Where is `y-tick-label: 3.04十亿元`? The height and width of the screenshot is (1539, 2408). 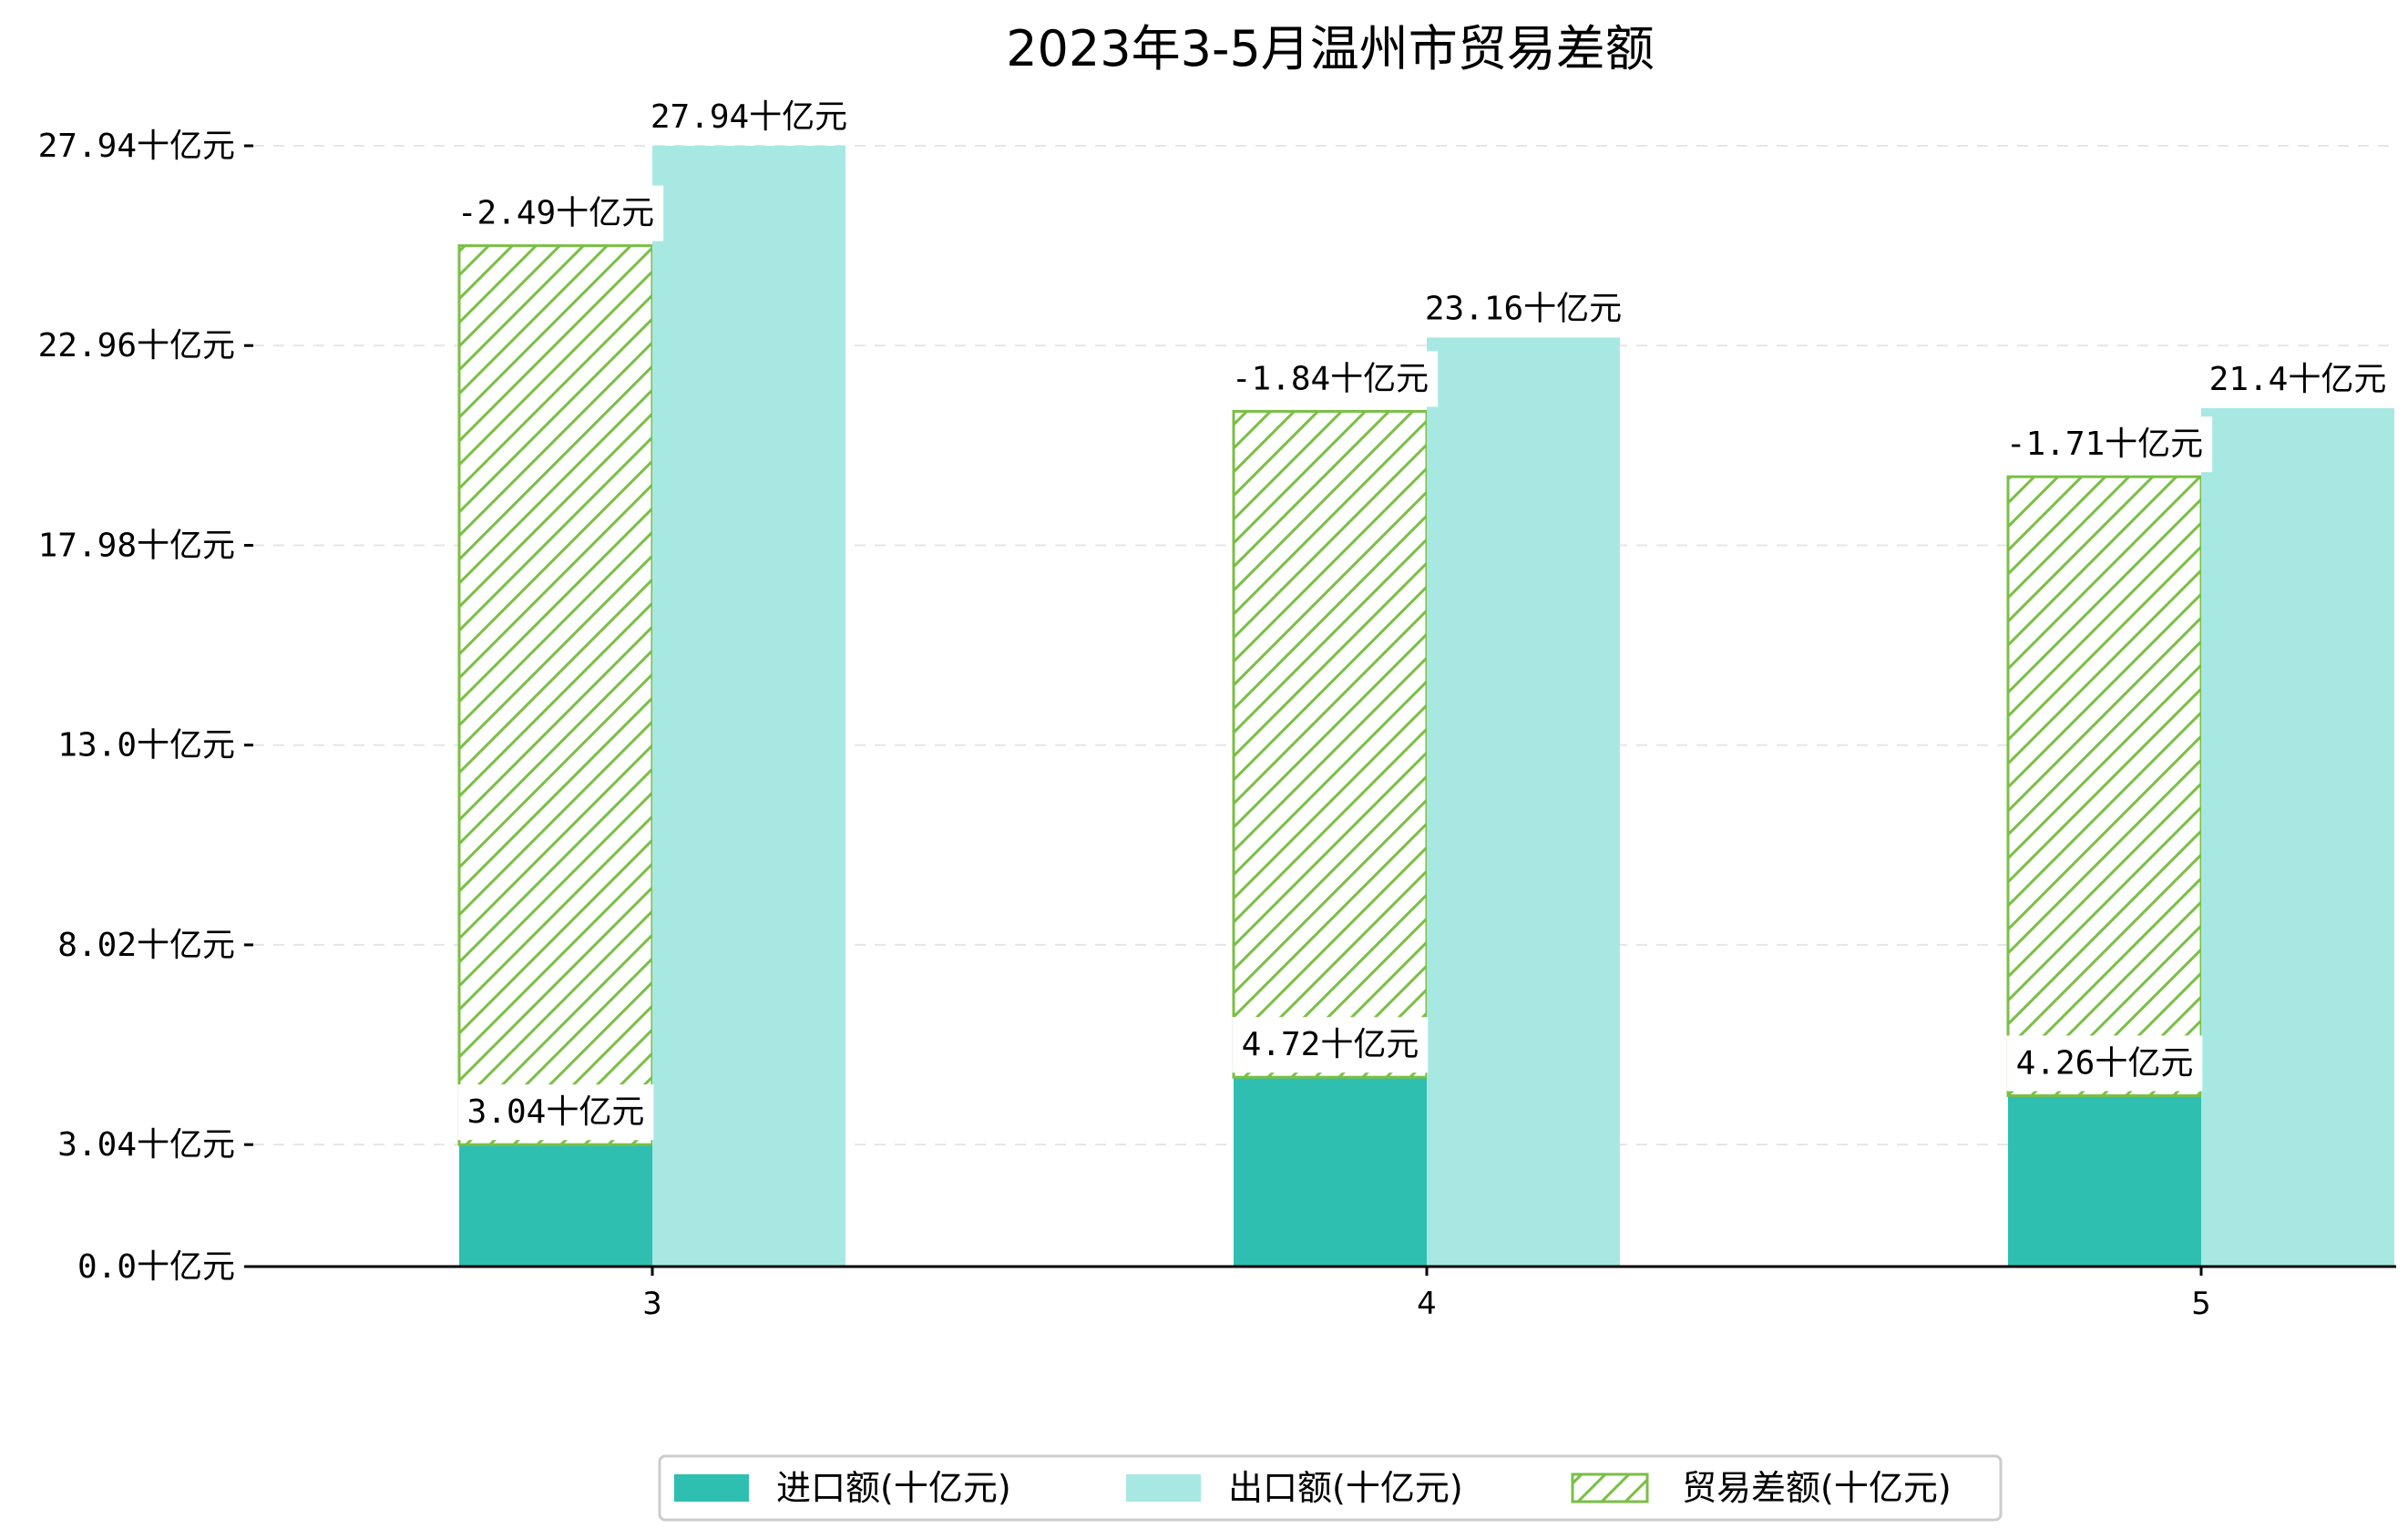 y-tick-label: 3.04十亿元 is located at coordinates (146, 1145).